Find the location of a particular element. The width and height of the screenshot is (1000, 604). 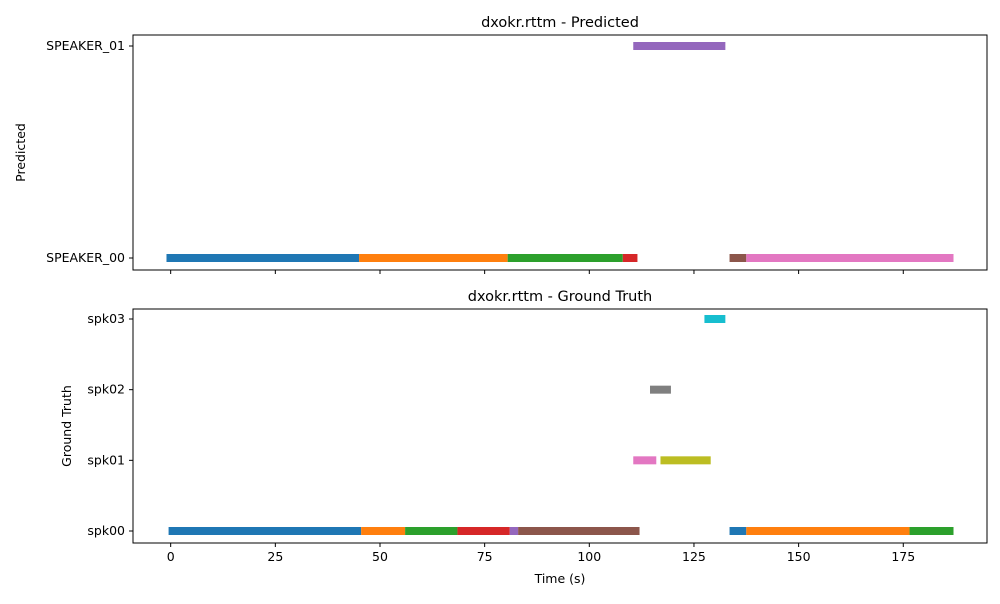

y-axis-label: Predicted is located at coordinates (20, 152).